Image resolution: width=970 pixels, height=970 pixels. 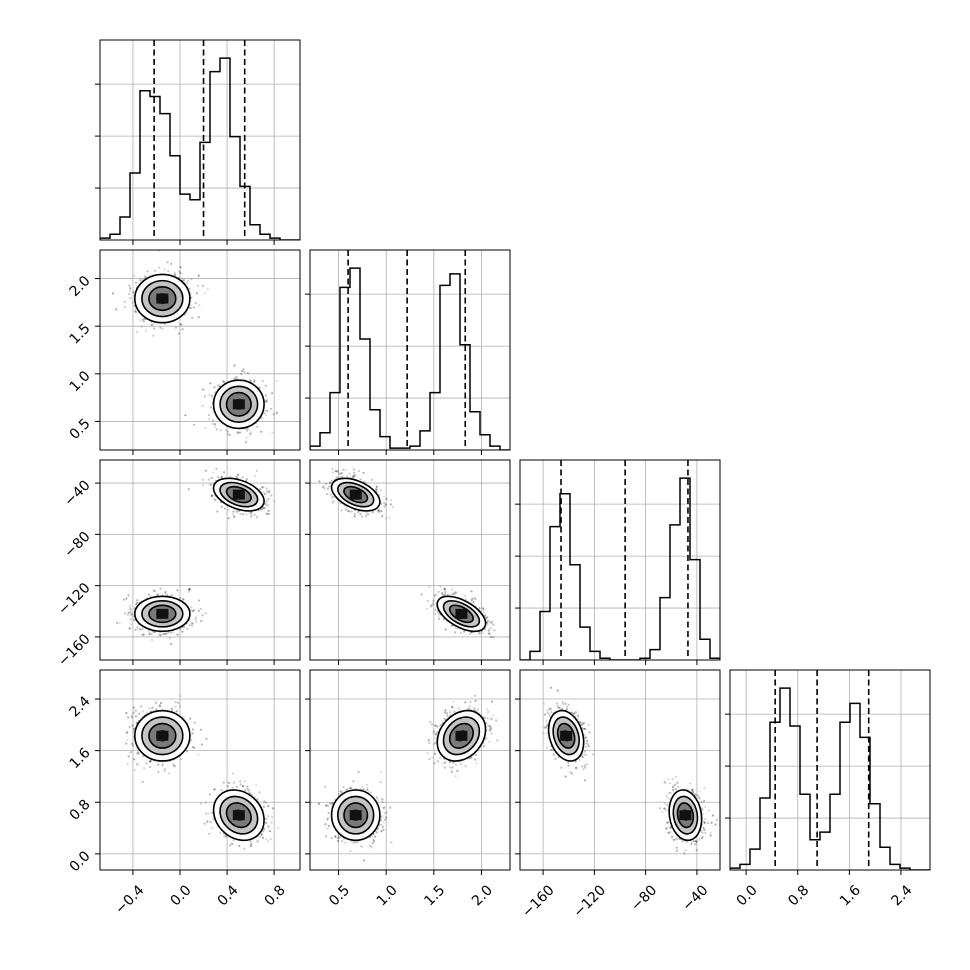 What do you see at coordinates (80, 286) in the screenshot?
I see `y-tick-label: 2.0` at bounding box center [80, 286].